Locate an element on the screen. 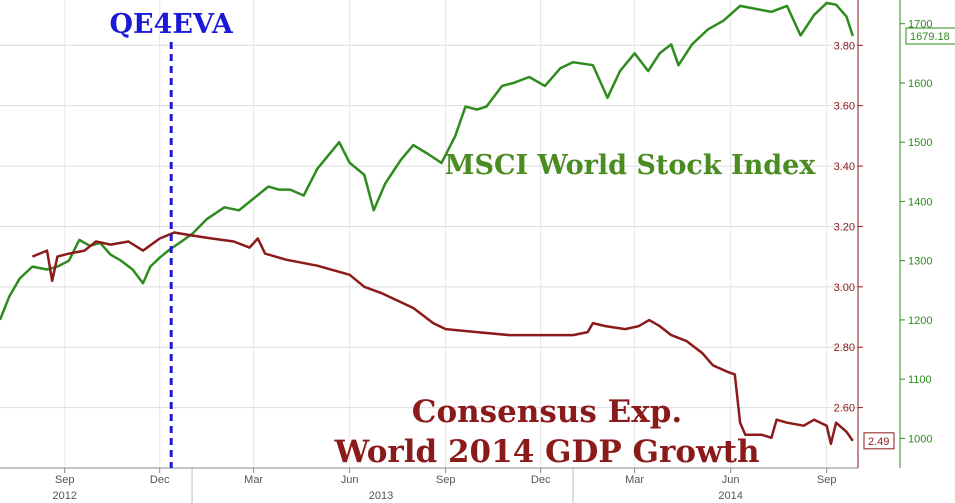  annotation-msci: MSCI World Stock Index is located at coordinates (631, 165).